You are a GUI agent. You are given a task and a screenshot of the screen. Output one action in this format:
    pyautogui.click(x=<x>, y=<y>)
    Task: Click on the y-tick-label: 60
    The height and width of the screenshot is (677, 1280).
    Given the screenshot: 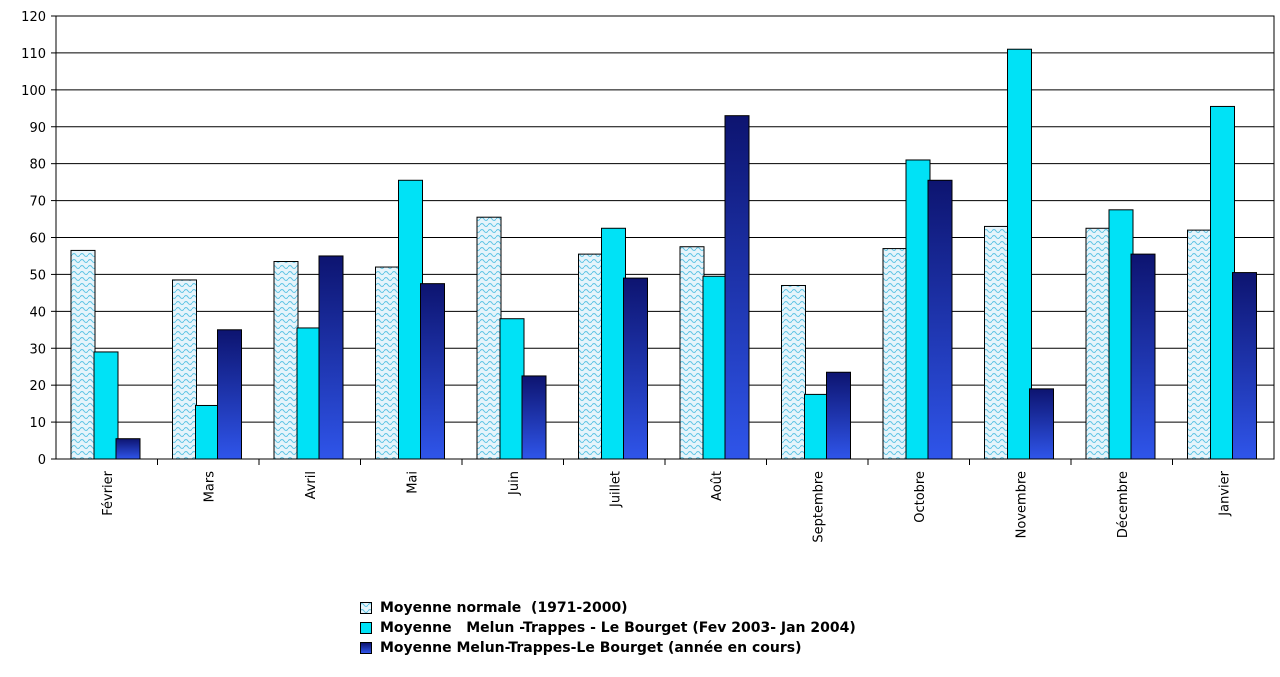 What is the action you would take?
    pyautogui.click(x=37, y=239)
    